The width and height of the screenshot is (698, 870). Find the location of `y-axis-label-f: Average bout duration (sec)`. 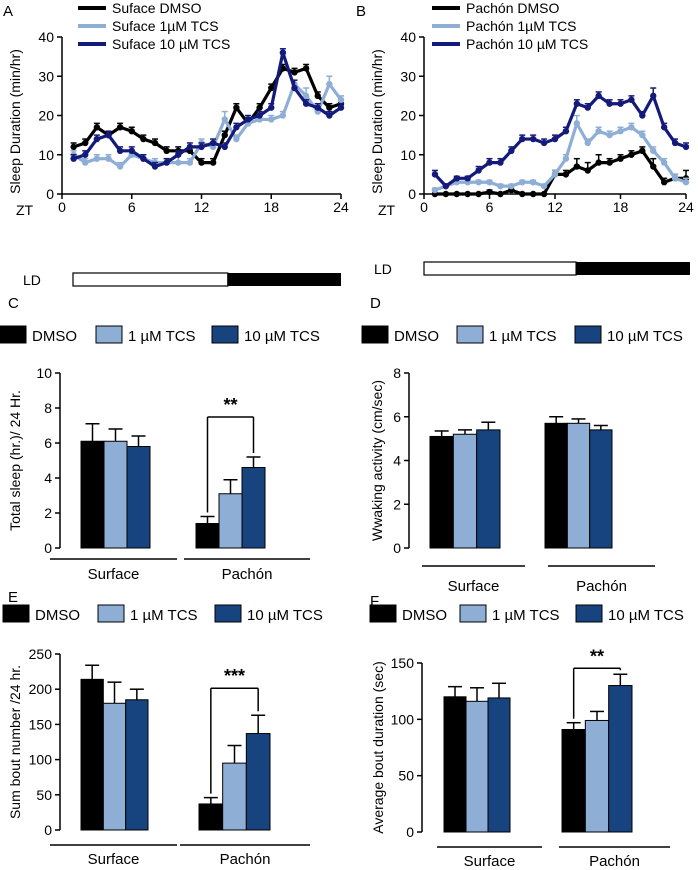

y-axis-label-f: Average bout duration (sec) is located at coordinates (378, 747).